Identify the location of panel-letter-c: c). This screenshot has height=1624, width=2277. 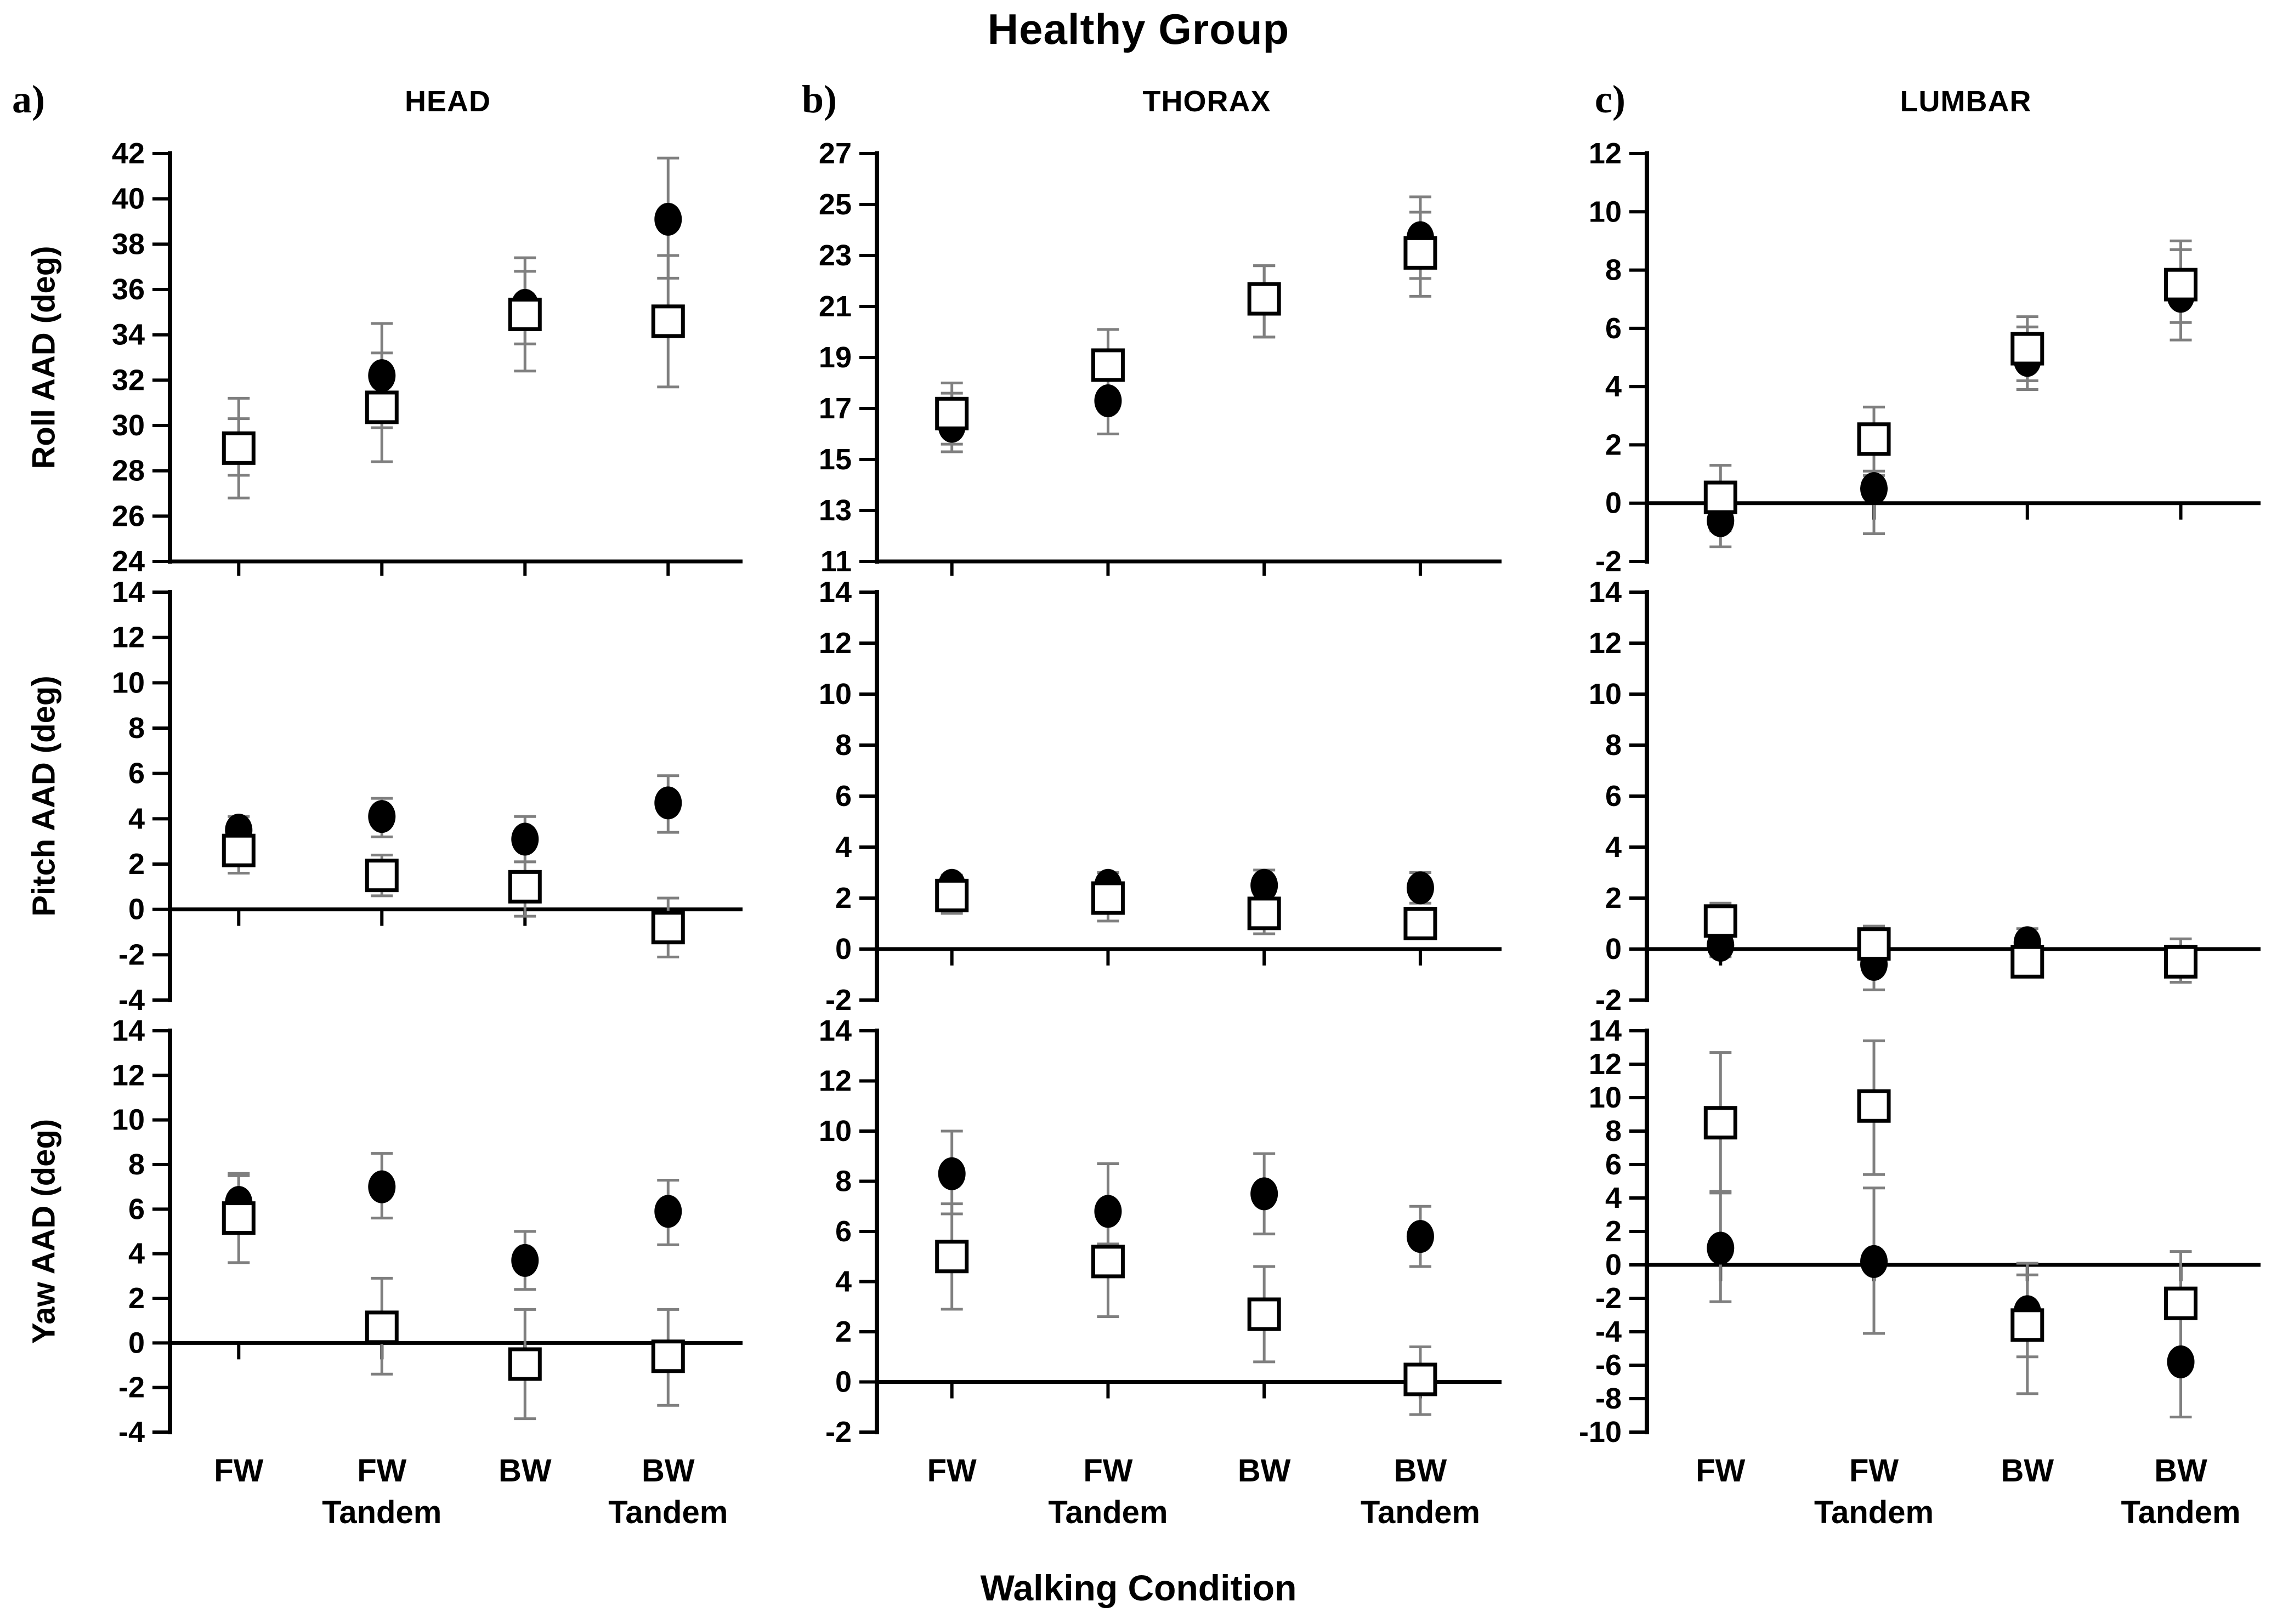
(1610, 99).